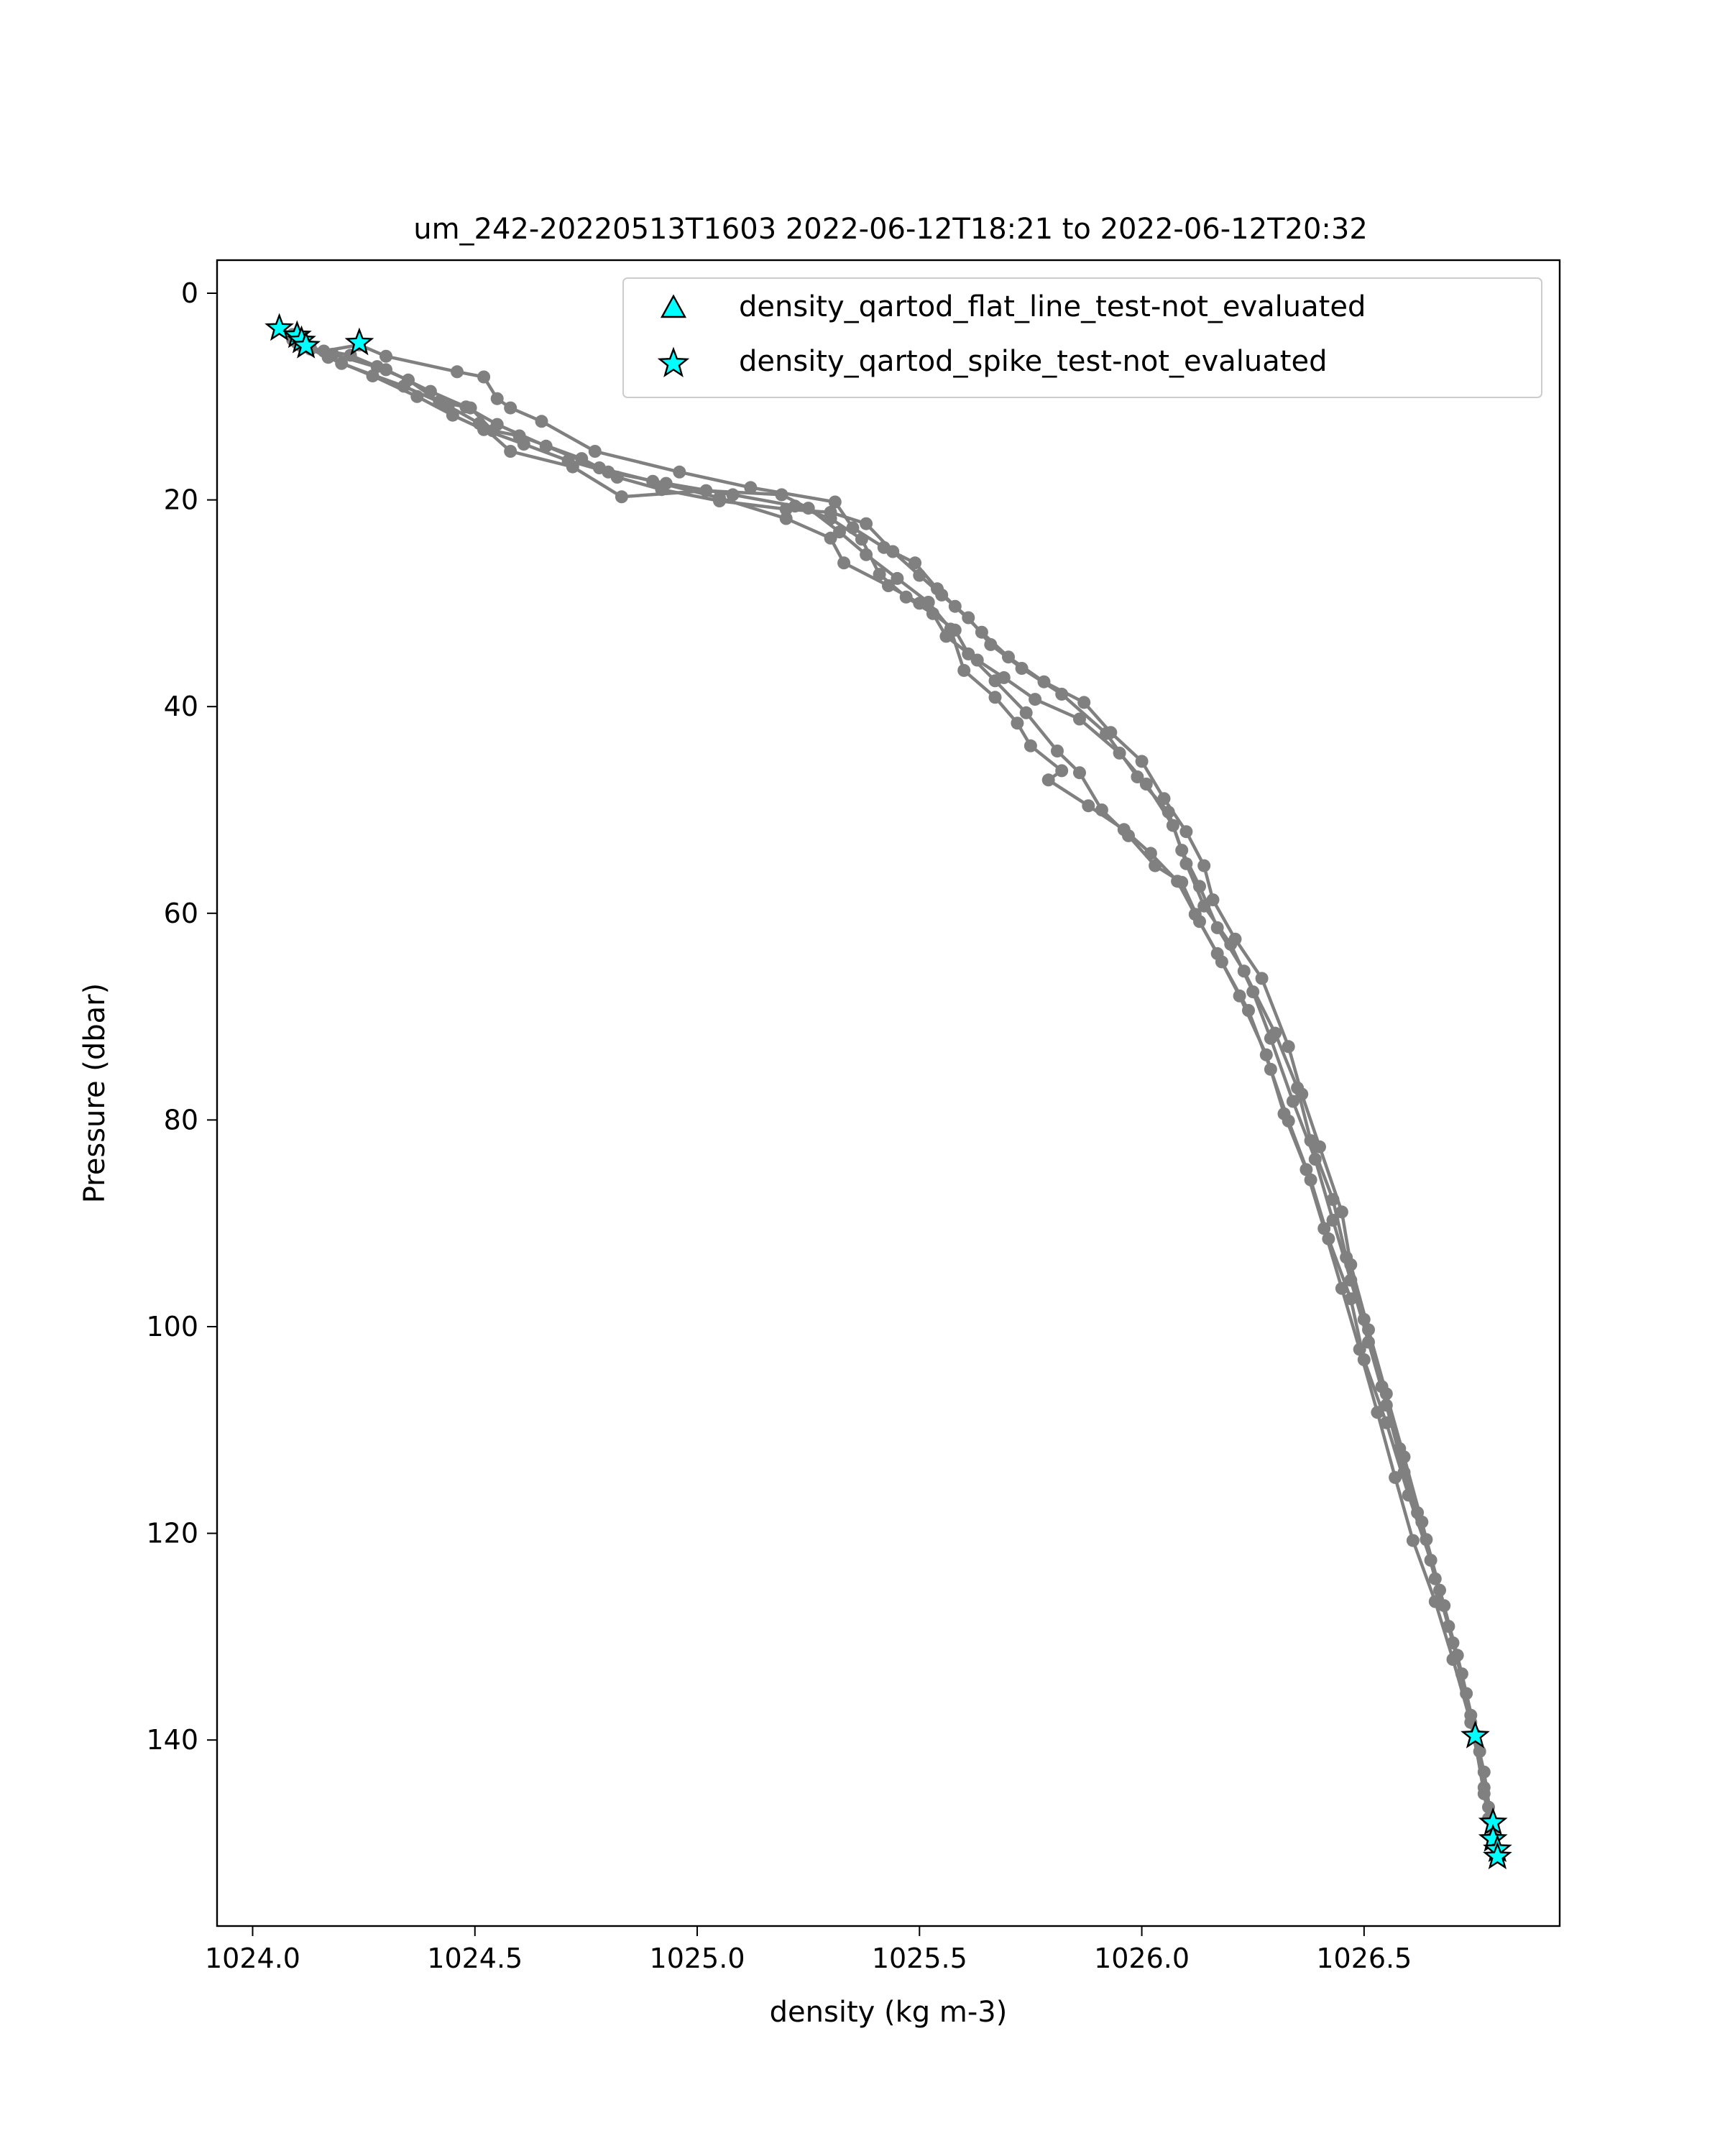 This screenshot has height=2156, width=1725. I want to click on y-tick-label: 40, so click(181, 706).